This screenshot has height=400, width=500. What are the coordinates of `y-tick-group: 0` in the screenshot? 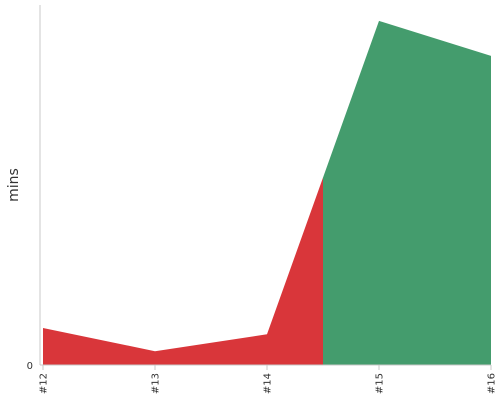 It's located at (30, 366).